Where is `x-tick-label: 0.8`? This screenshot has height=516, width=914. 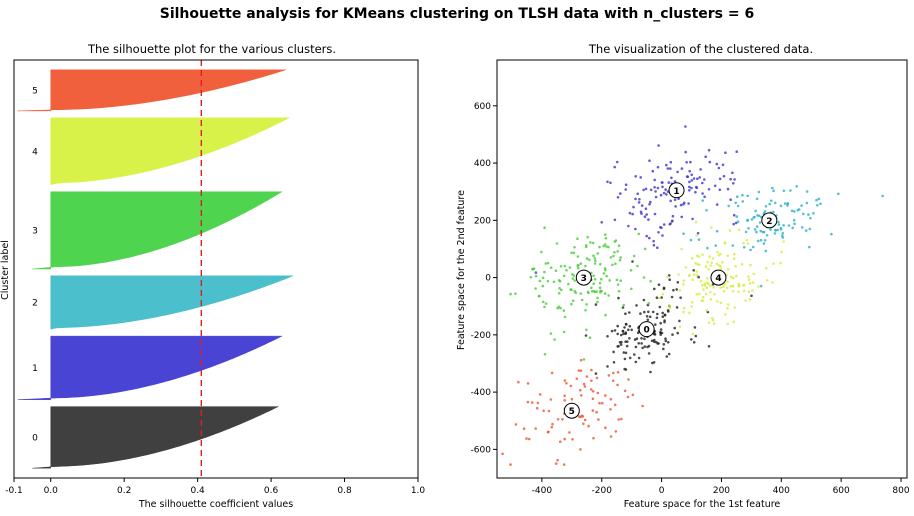 x-tick-label: 0.8 is located at coordinates (344, 491).